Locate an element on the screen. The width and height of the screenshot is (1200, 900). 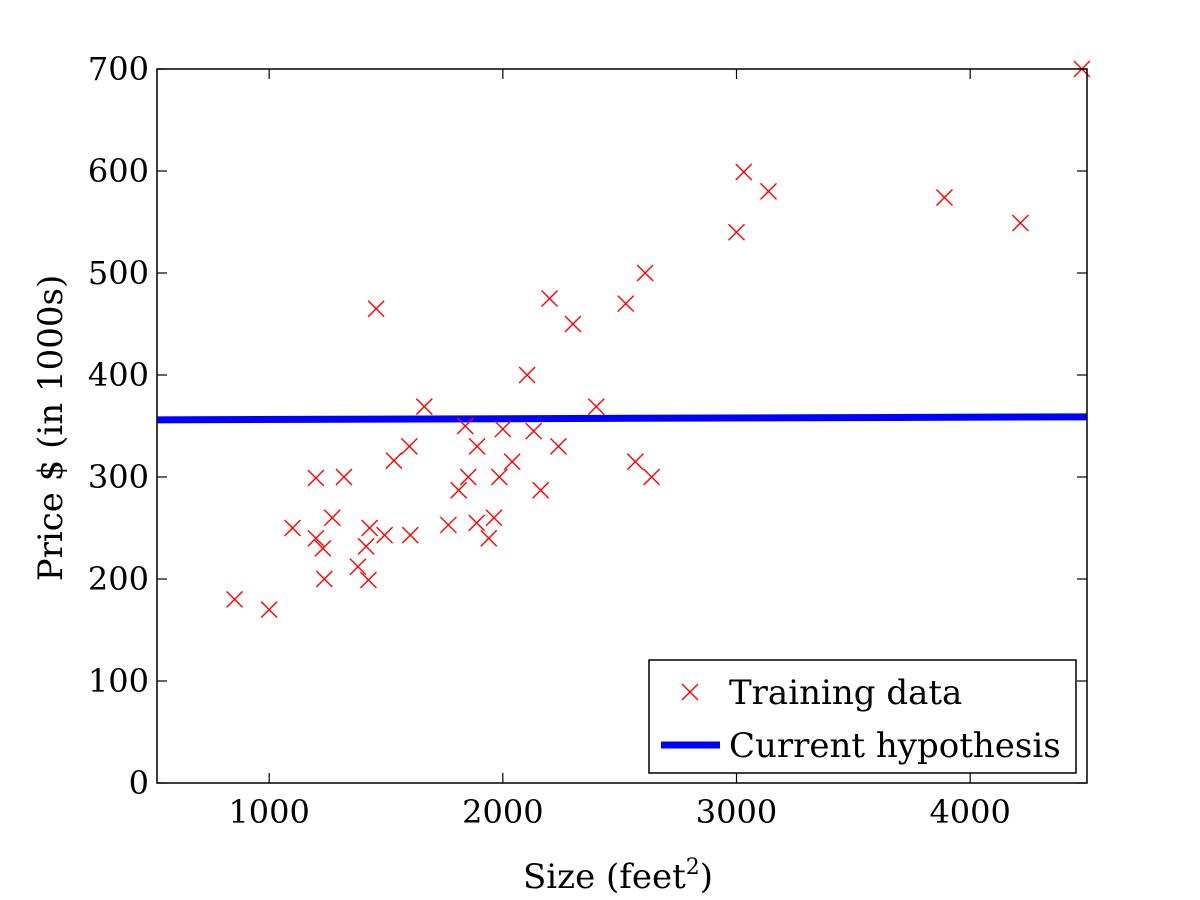
y-axis-title: Price $ (in 1000s) is located at coordinates (51, 428).